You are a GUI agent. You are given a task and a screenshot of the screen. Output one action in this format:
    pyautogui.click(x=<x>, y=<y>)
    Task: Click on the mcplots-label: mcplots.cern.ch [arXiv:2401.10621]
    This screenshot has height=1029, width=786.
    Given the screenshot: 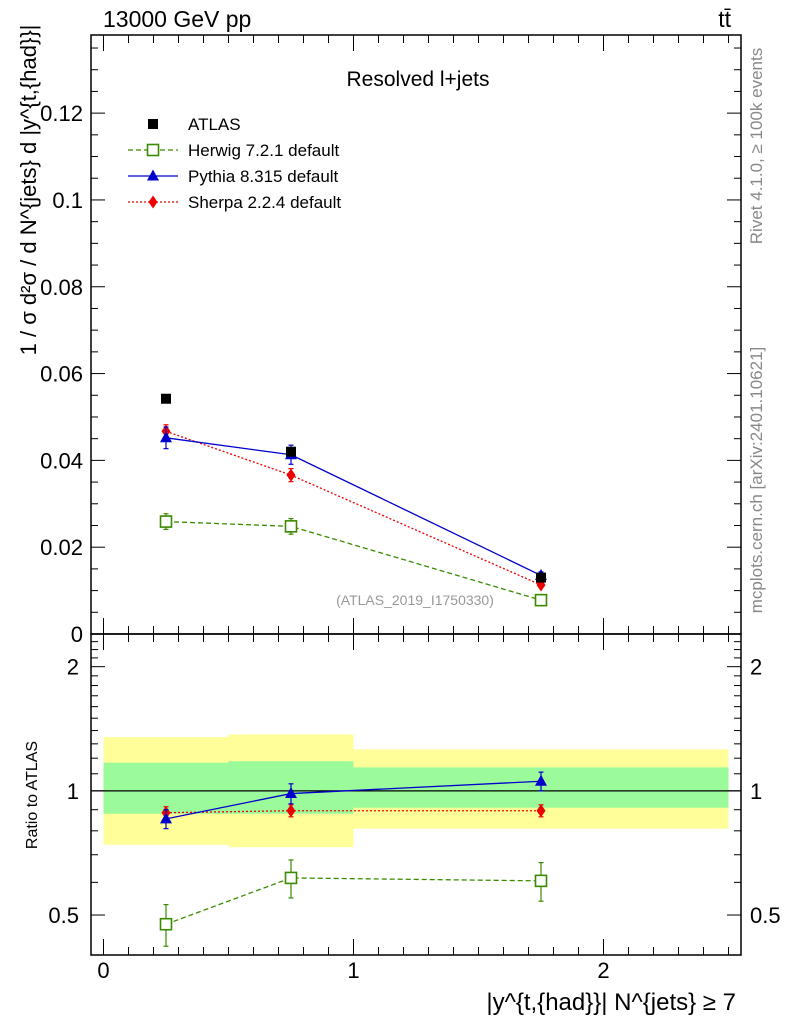 What is the action you would take?
    pyautogui.click(x=756, y=480)
    